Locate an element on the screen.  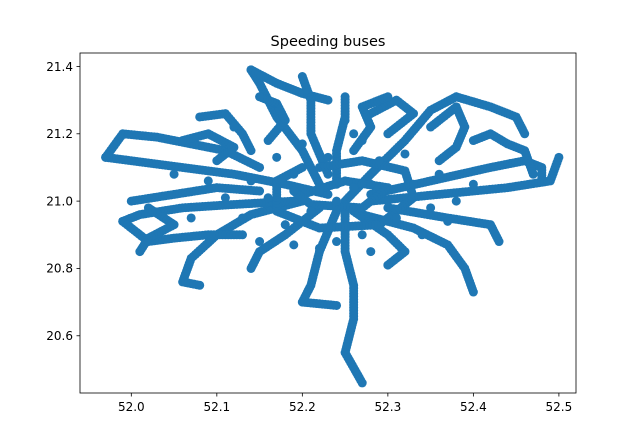
x-tick-label: 52.2 is located at coordinates (302, 407).